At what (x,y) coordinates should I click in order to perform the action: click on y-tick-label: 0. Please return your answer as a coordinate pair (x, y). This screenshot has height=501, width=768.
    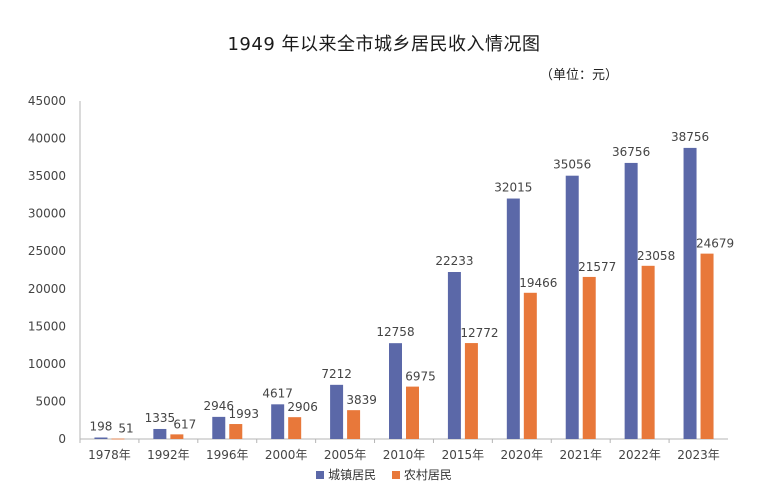
    Looking at the image, I should click on (62, 439).